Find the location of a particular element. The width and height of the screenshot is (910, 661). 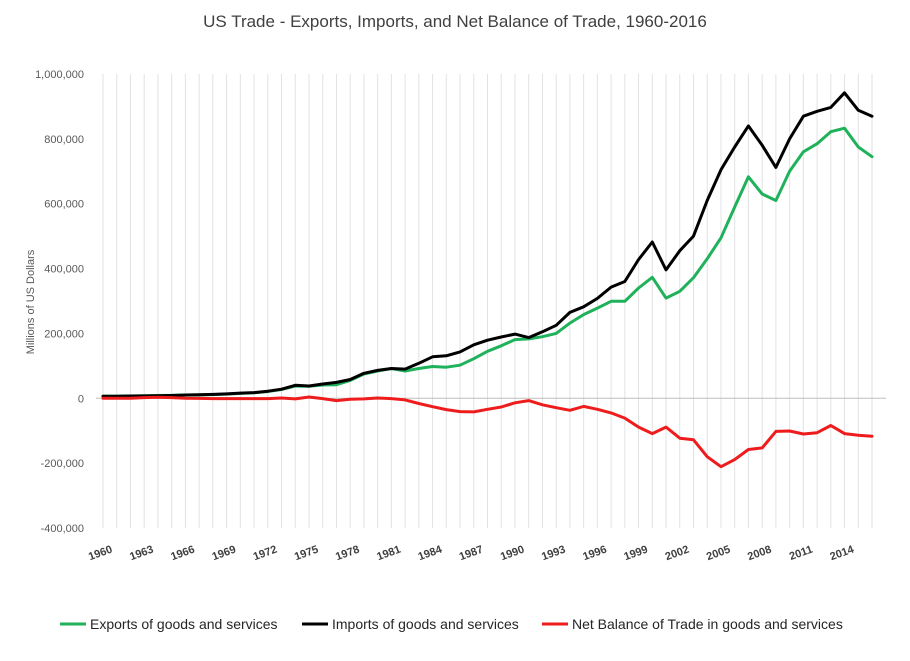

x-tick-label: 1981 is located at coordinates (388, 554).